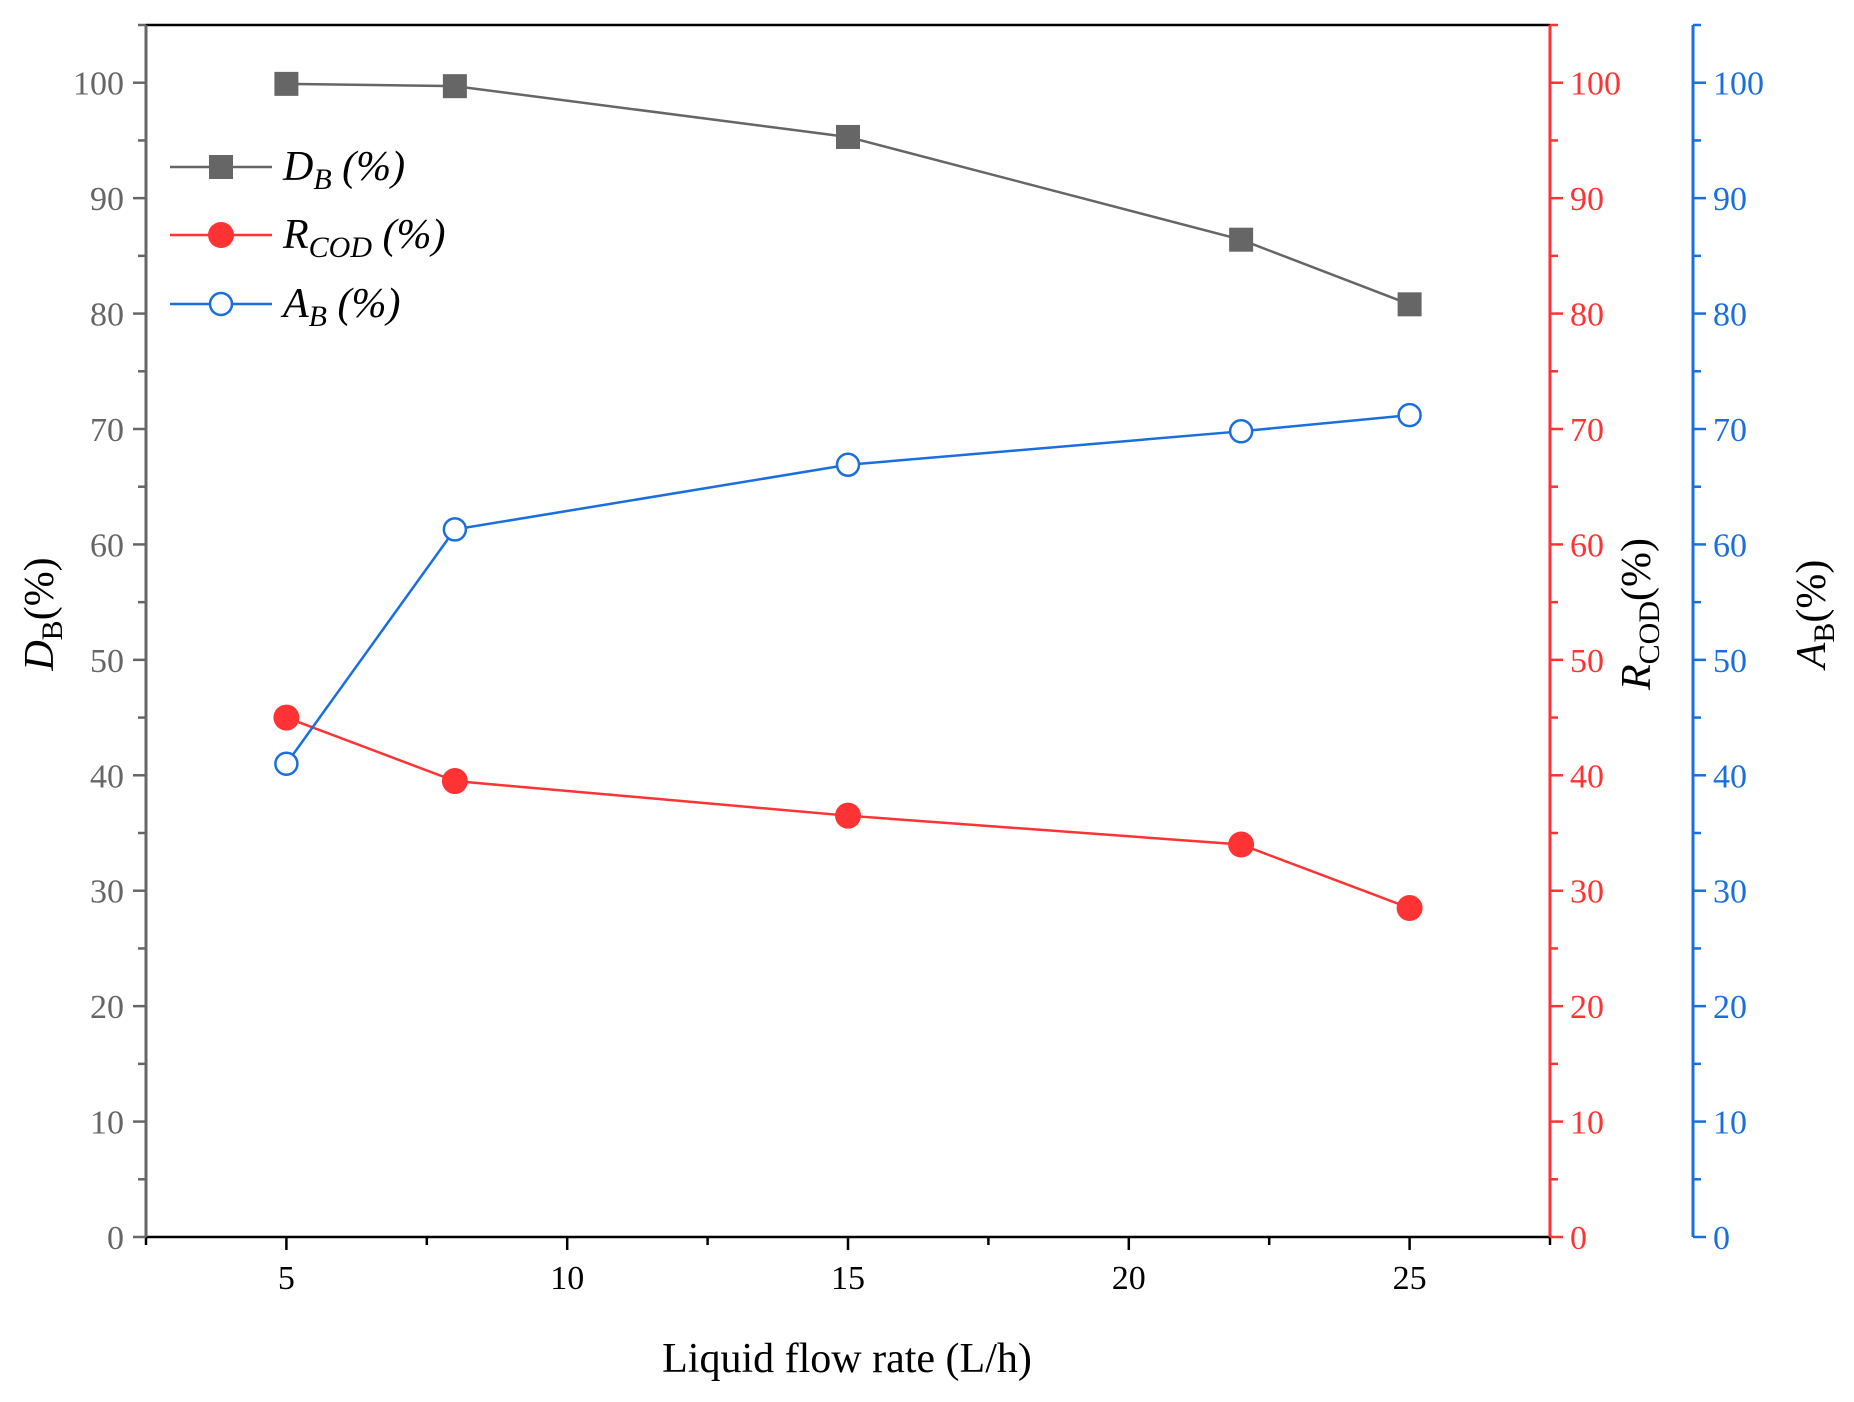  I want to click on x-tick-label: 25, so click(1410, 1278).